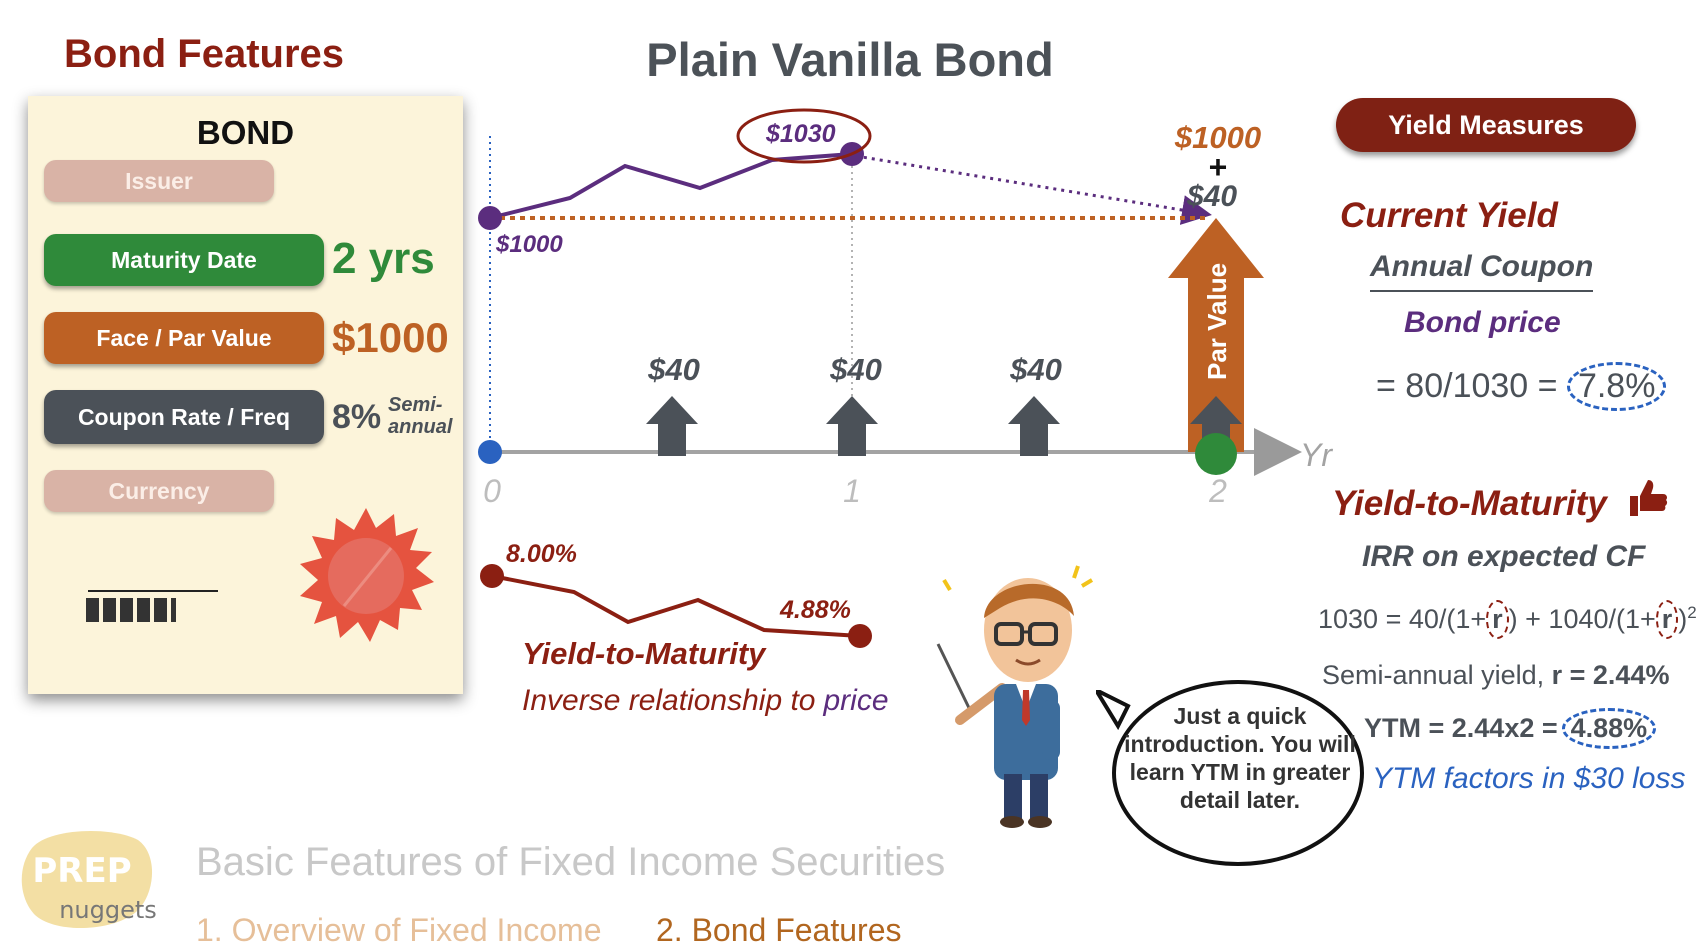 The image size is (1708, 952). Describe the element at coordinates (529, 244) in the screenshot. I see `price-start-label: $1000` at that location.